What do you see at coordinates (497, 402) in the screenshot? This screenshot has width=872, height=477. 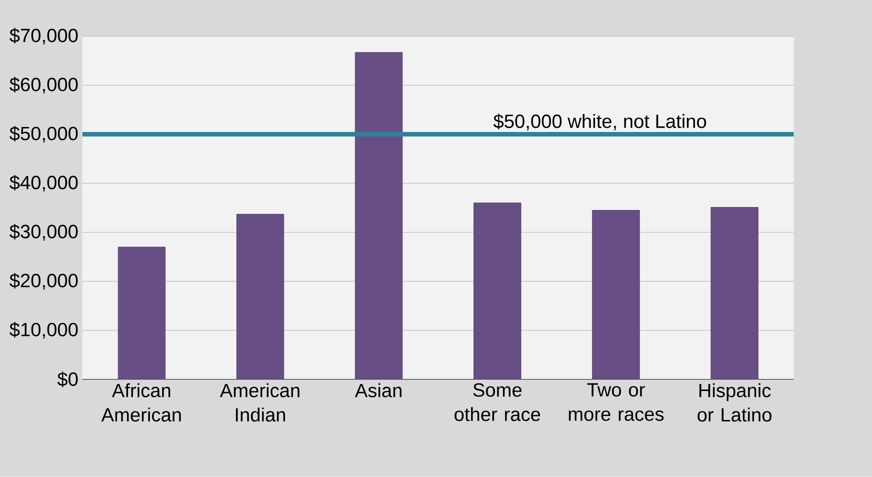 I see `x-tick-label: Some other race` at bounding box center [497, 402].